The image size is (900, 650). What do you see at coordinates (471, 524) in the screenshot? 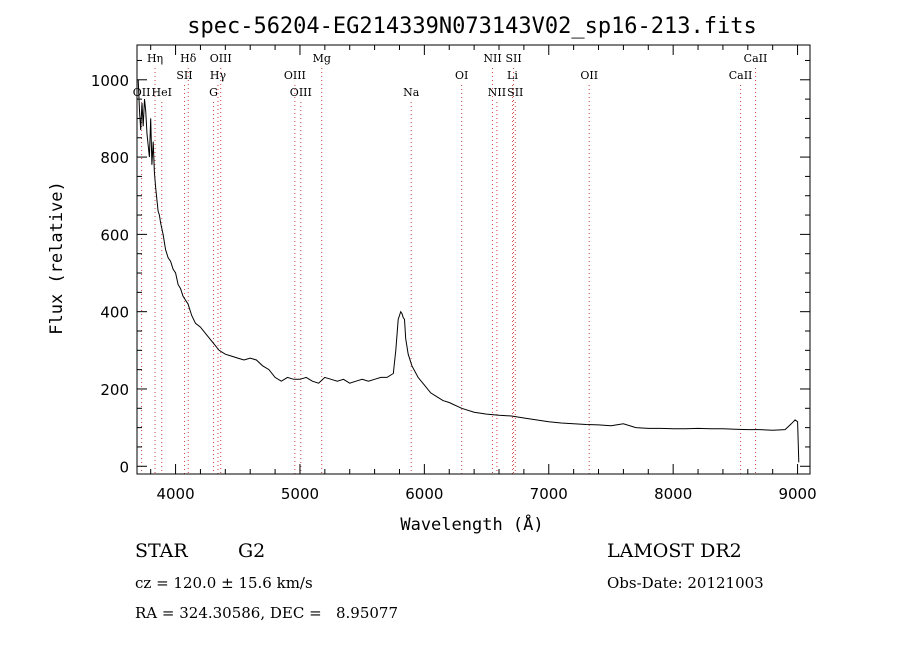
I see `x-axis-label: Wavelength (Å)` at bounding box center [471, 524].